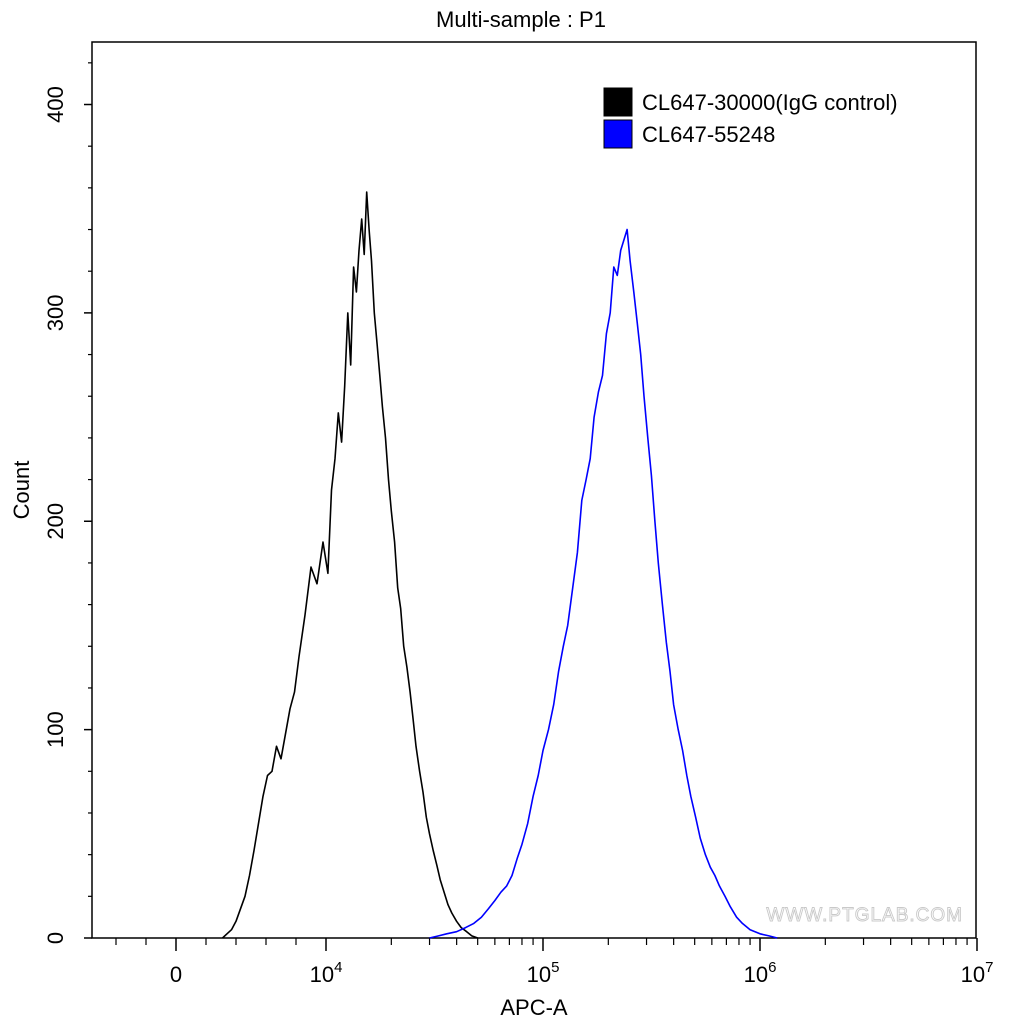 This screenshot has height=1024, width=1013. I want to click on x-tick-label: 10⁷, so click(977, 973).